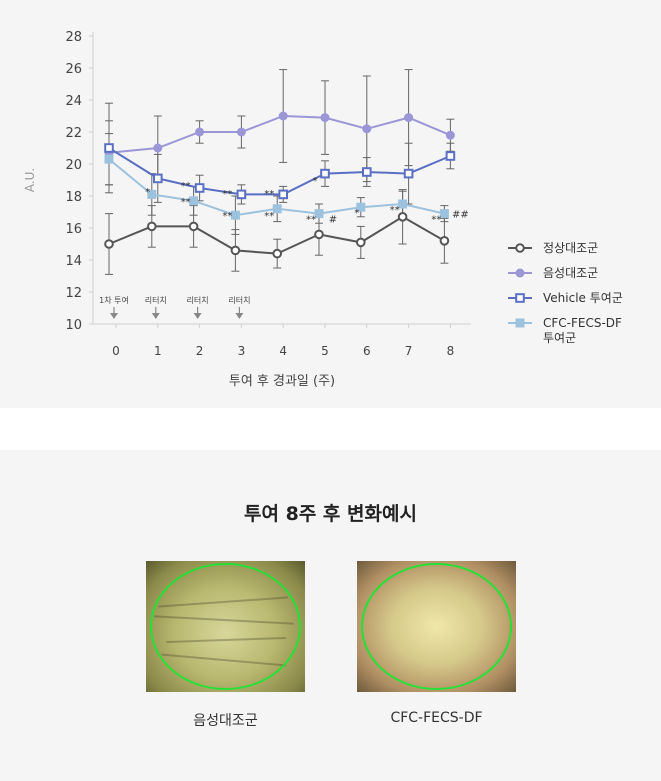  I want to click on series-line, so click(279, 171).